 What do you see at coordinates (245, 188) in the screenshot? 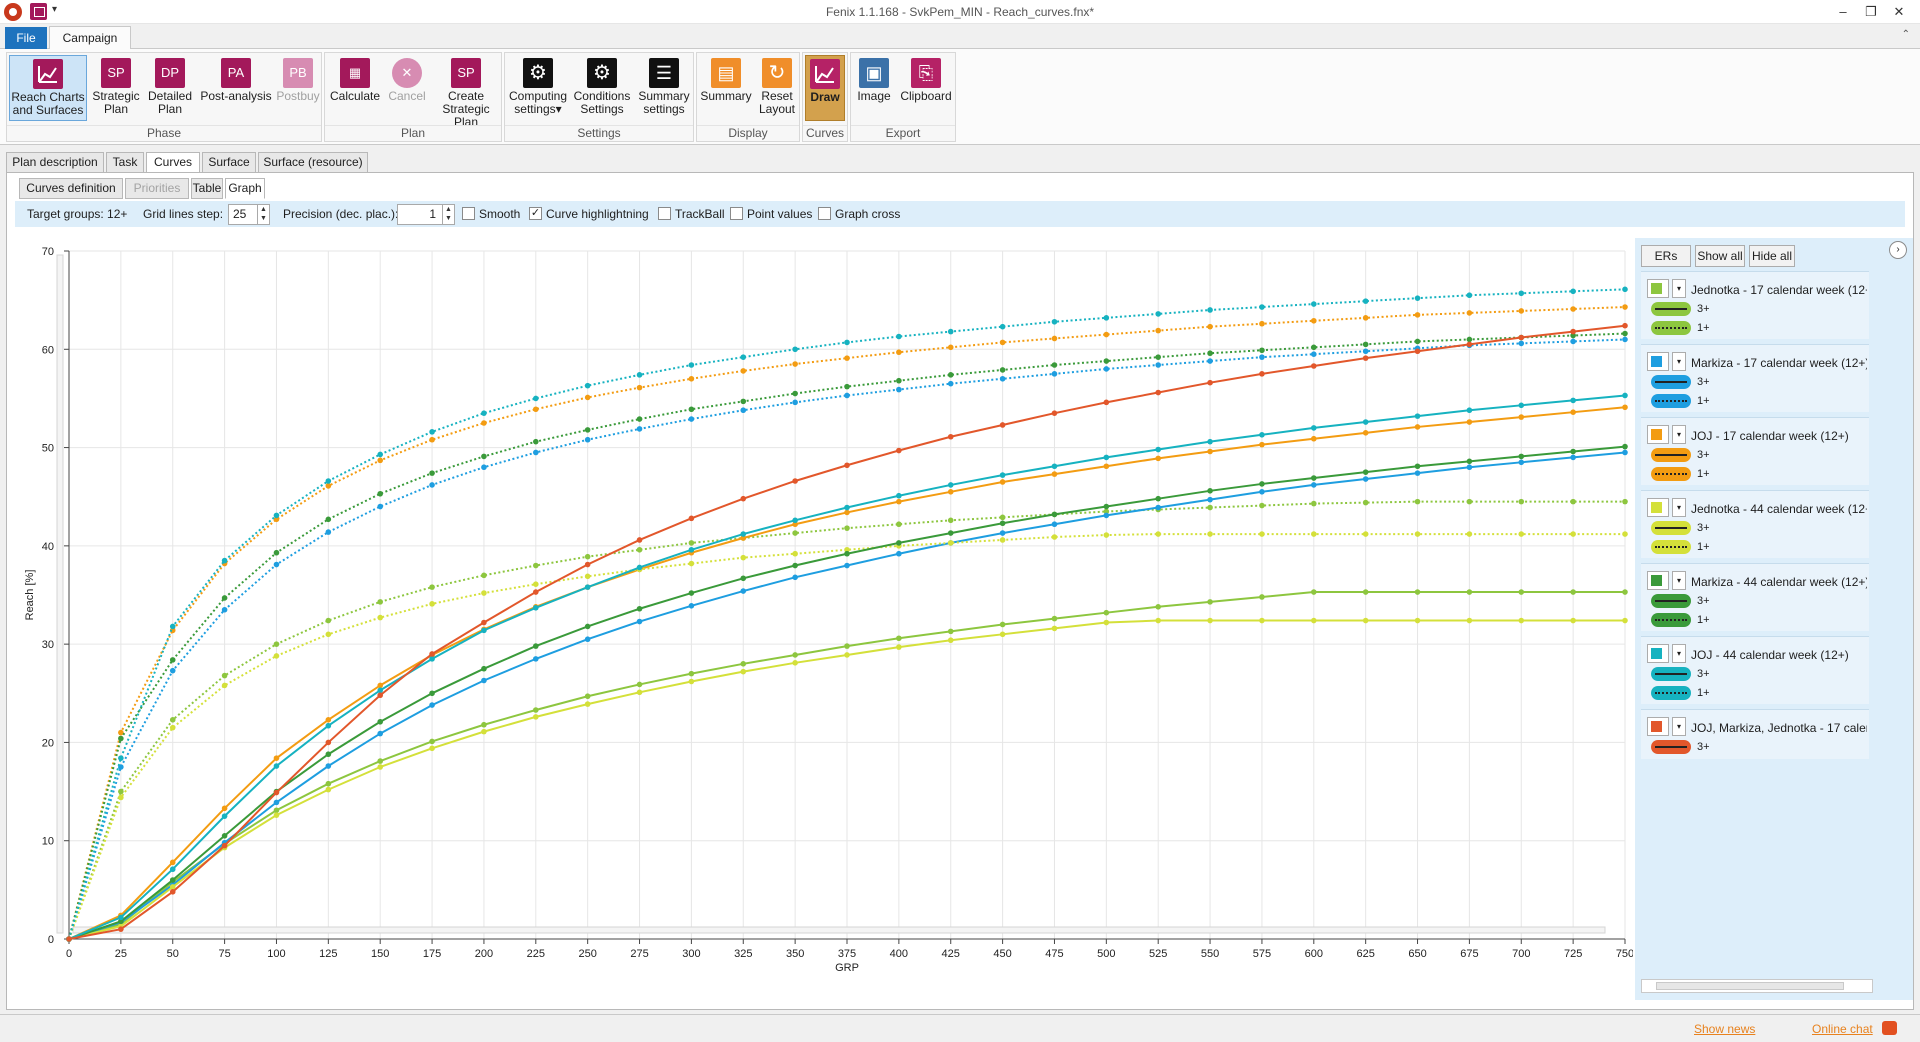
I see `tab-graph: Graph` at bounding box center [245, 188].